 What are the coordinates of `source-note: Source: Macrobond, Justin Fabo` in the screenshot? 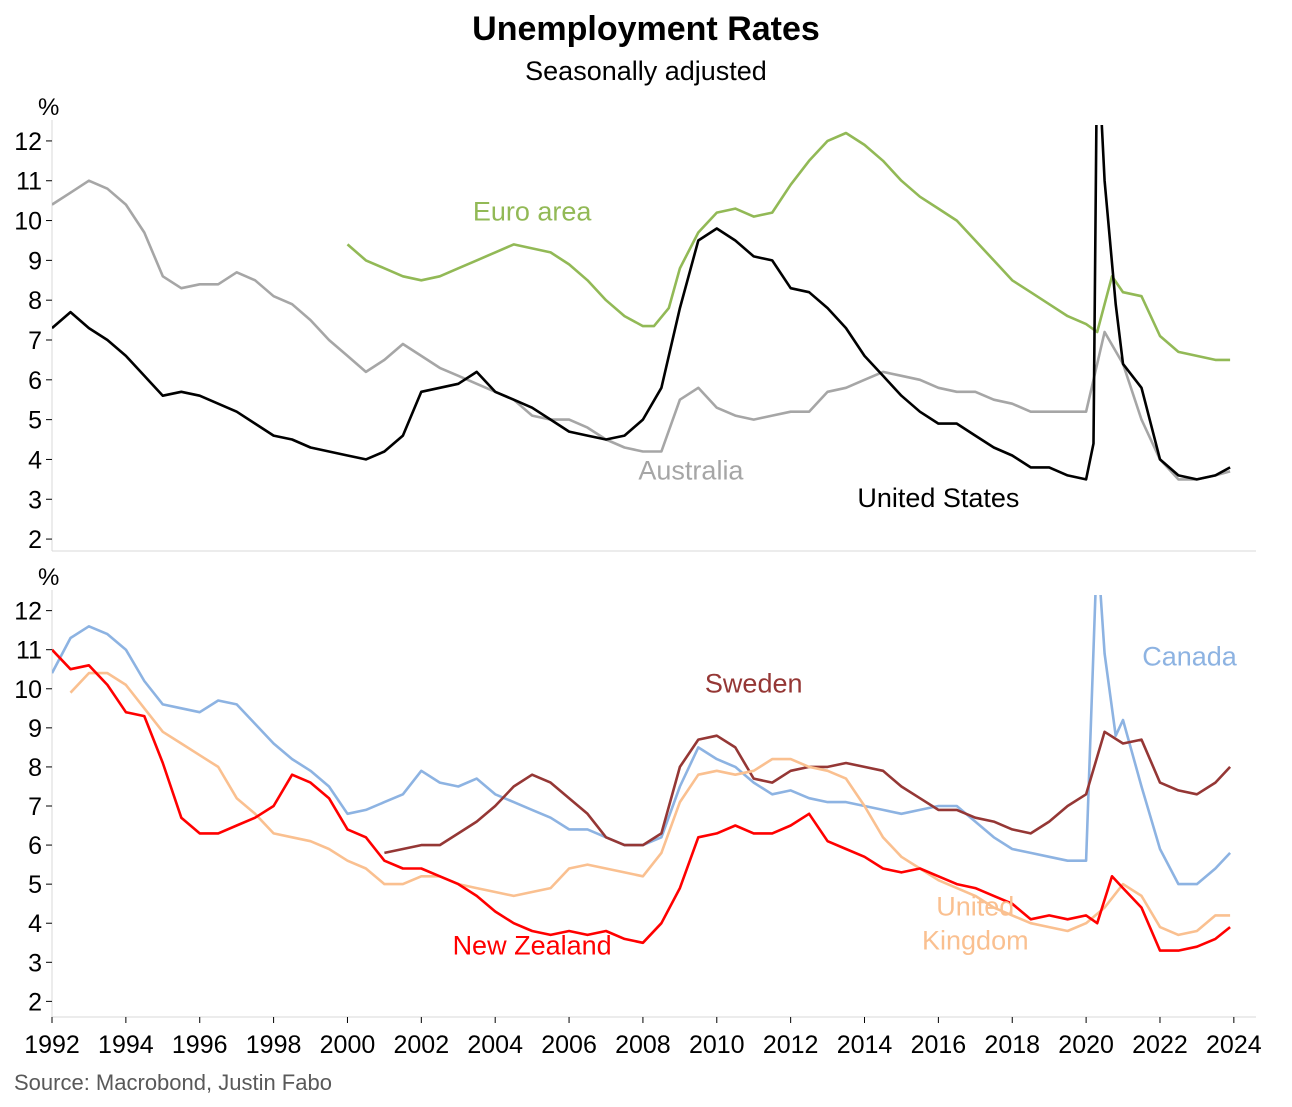 It's located at (173, 1082).